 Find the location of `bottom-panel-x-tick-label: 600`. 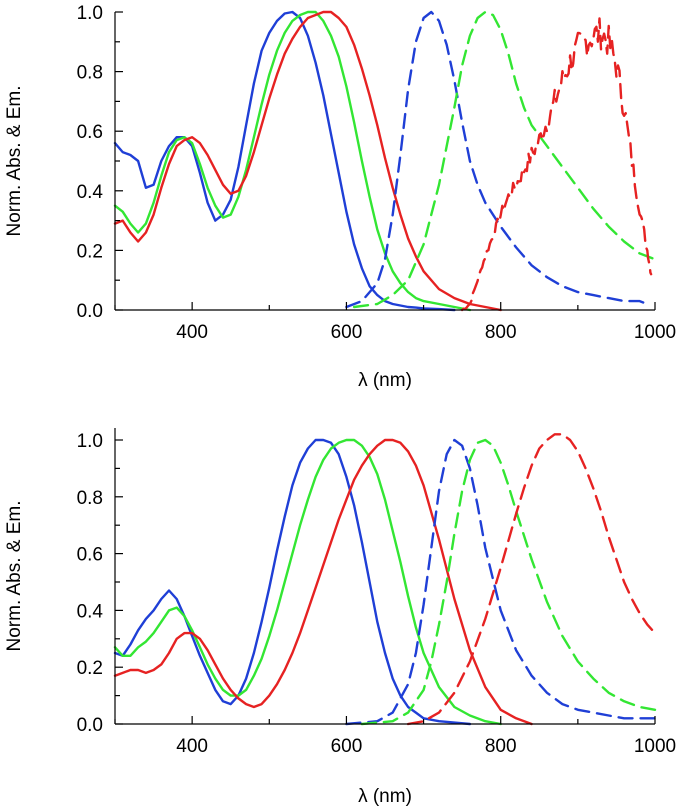

bottom-panel-x-tick-label: 600 is located at coordinates (347, 746).